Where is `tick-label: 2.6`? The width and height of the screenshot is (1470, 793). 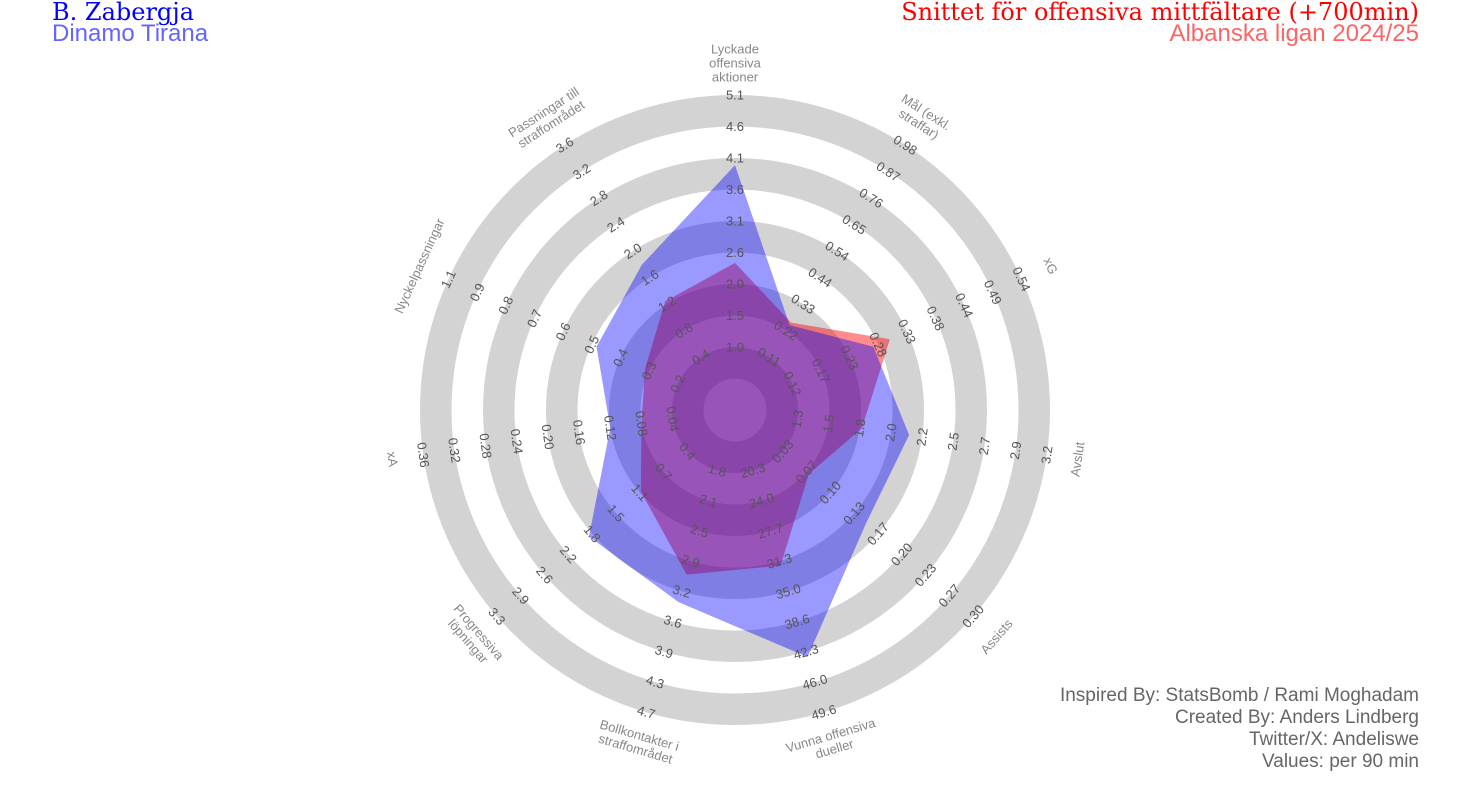
tick-label: 2.6 is located at coordinates (735, 252).